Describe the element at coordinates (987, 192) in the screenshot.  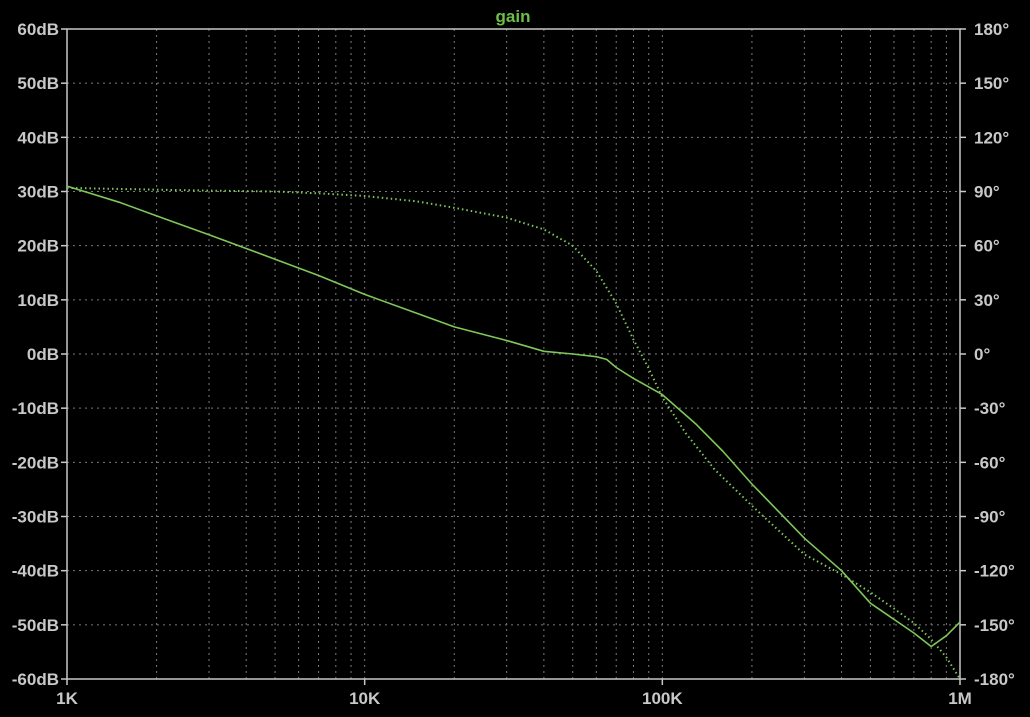
I see `right-tick-label: 90°` at that location.